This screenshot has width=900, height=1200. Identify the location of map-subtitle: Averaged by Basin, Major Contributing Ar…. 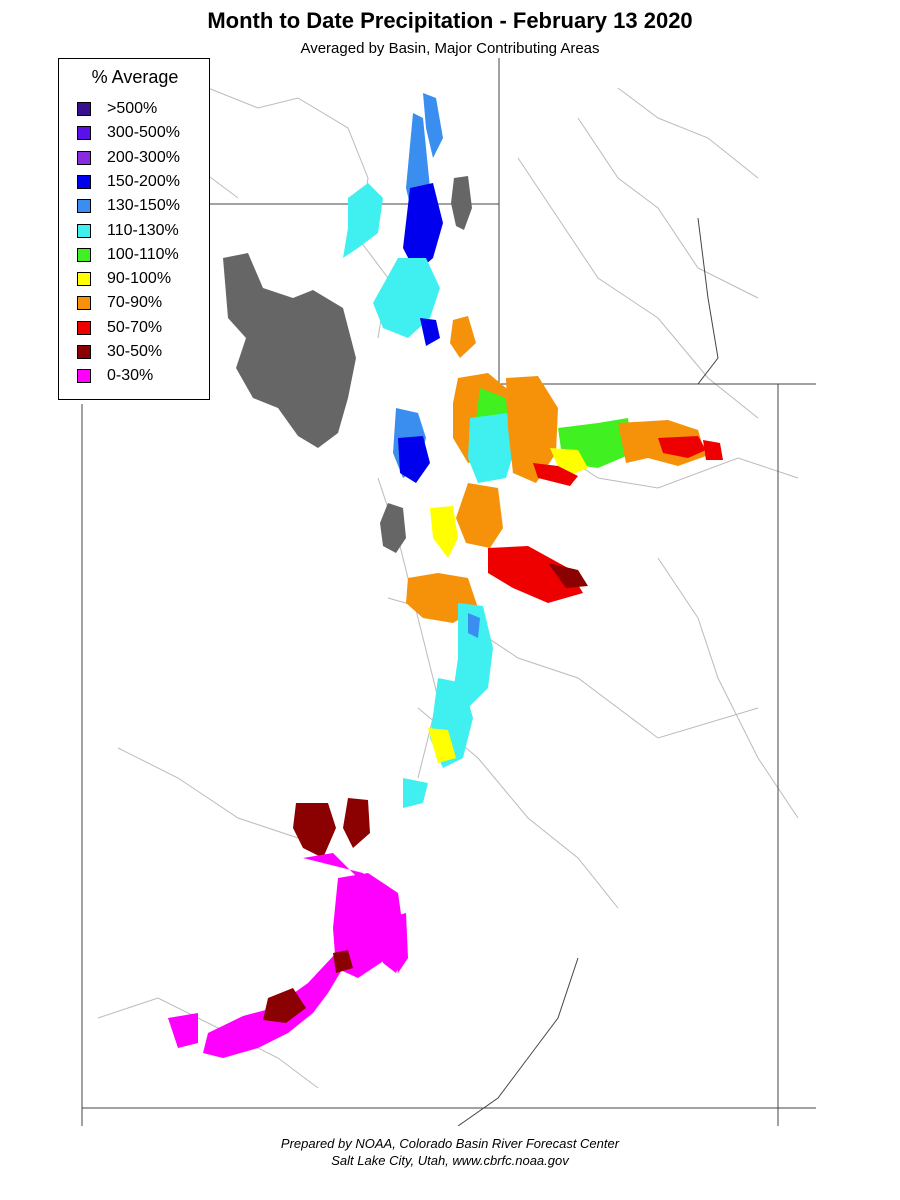
(450, 48).